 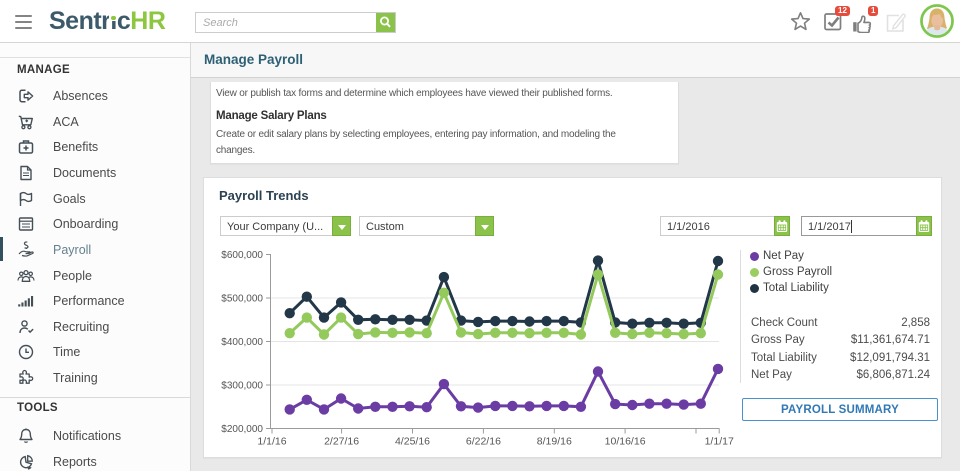 I want to click on svg-text: 1/1/16, so click(x=271, y=442).